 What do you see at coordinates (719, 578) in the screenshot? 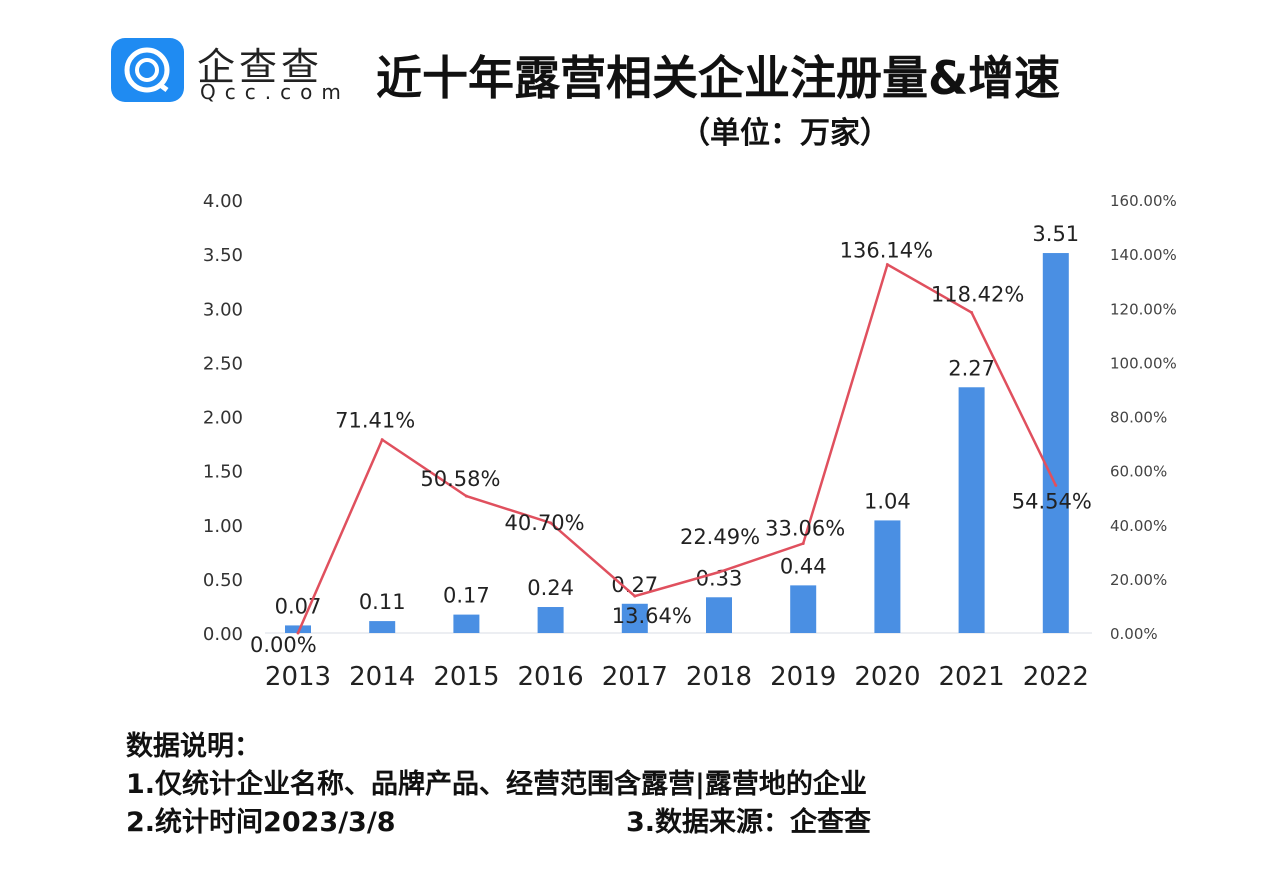
I see `bar-value-label: 0.33` at bounding box center [719, 578].